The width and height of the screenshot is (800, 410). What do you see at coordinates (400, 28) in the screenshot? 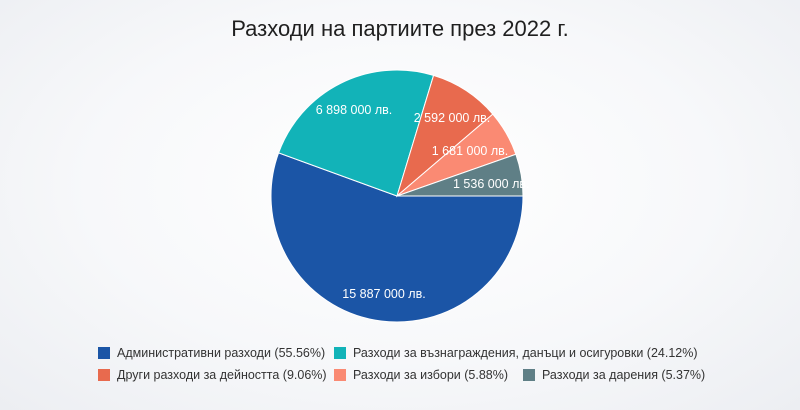
I see `chart-title: Разходи на партиите през 2022 г.` at bounding box center [400, 28].